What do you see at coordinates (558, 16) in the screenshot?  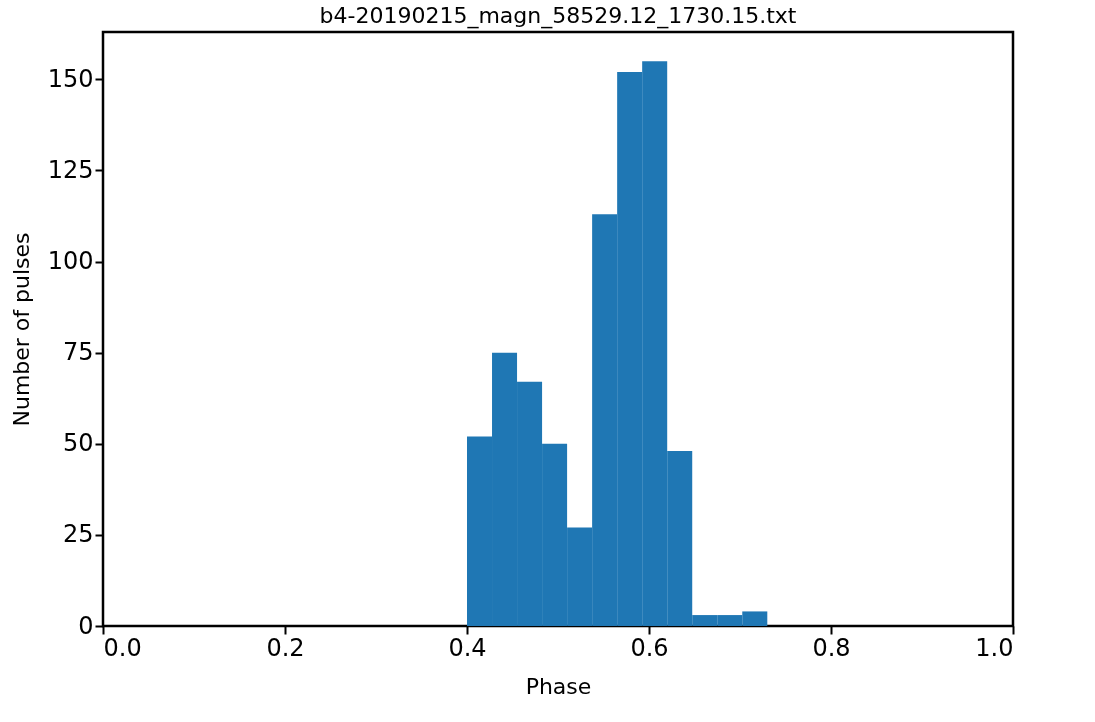 I see `chart-title: b4-20190215_magn_58529.12_1730.15.txt` at bounding box center [558, 16].